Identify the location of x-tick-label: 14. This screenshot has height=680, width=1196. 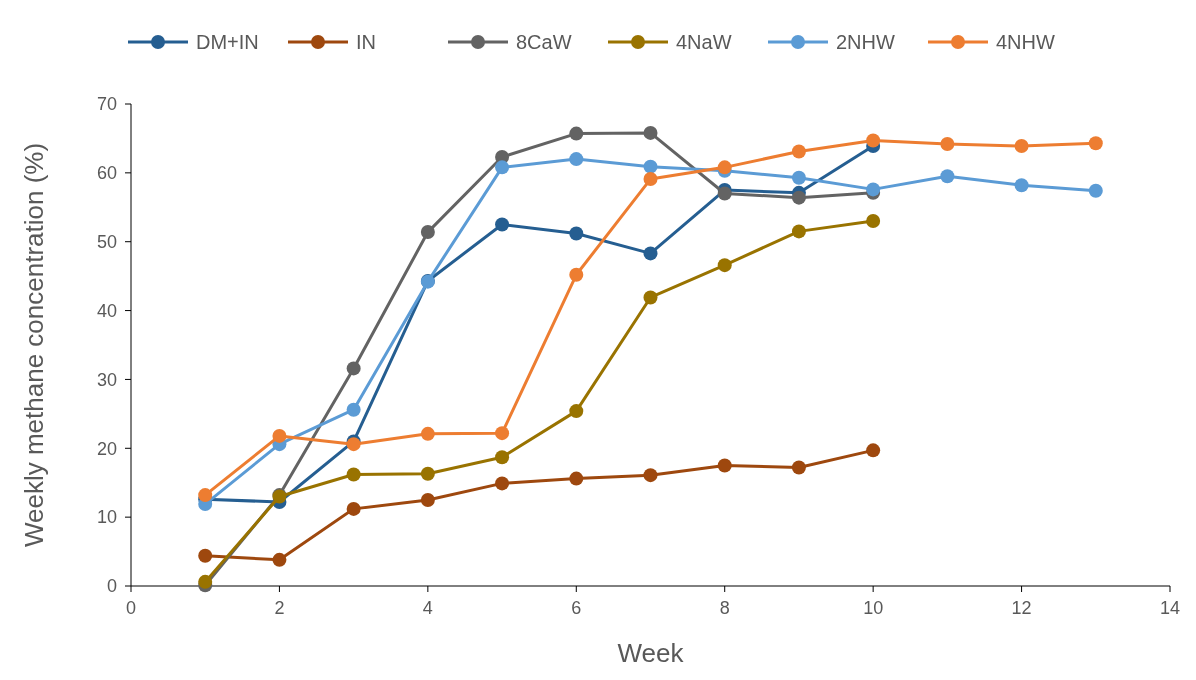
(1170, 608).